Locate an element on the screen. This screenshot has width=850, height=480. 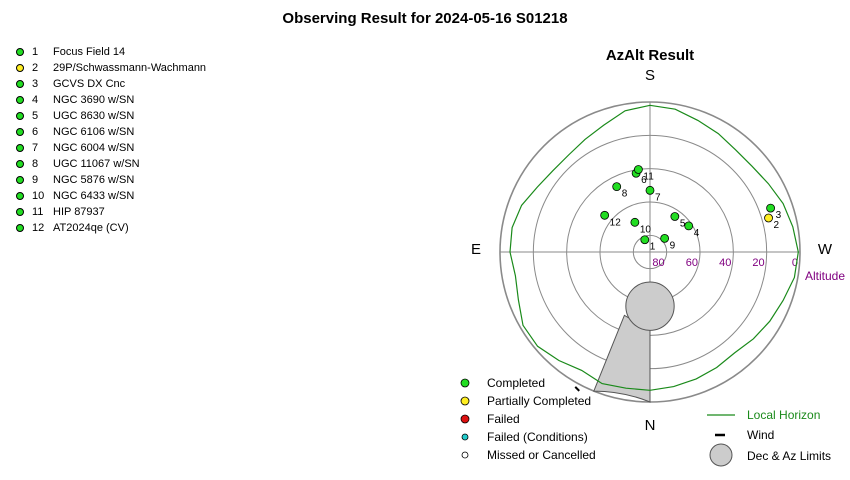
az-limit-wedge is located at coordinates (622, 358).